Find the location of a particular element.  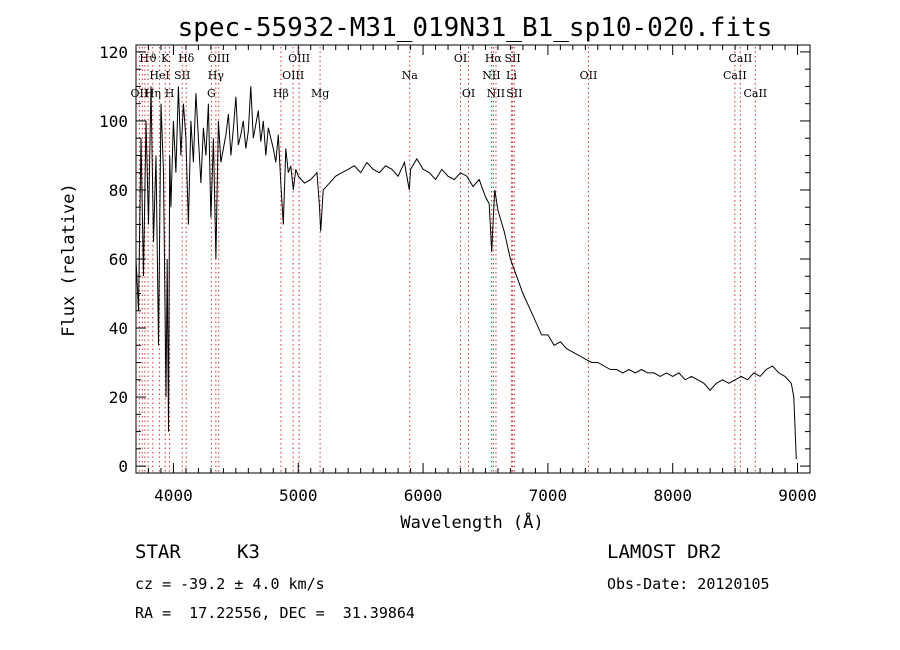

x-axis-label: Wavelength (Å) is located at coordinates (471, 522).